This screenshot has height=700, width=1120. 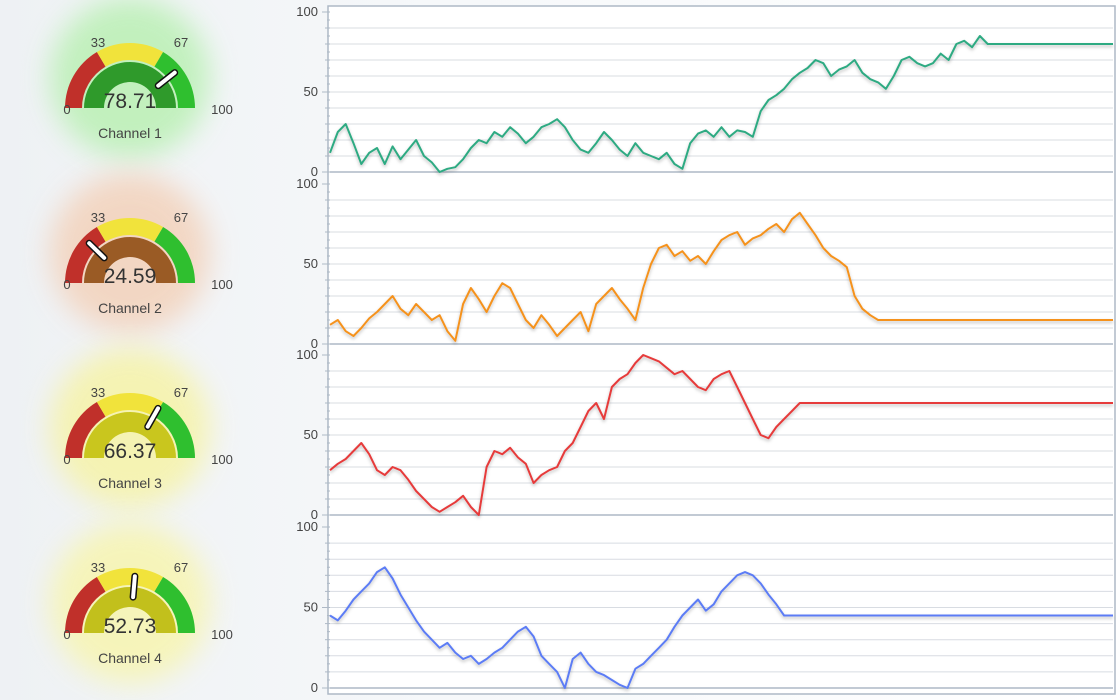 I want to click on gauge-label: Channel 1, so click(x=130, y=133).